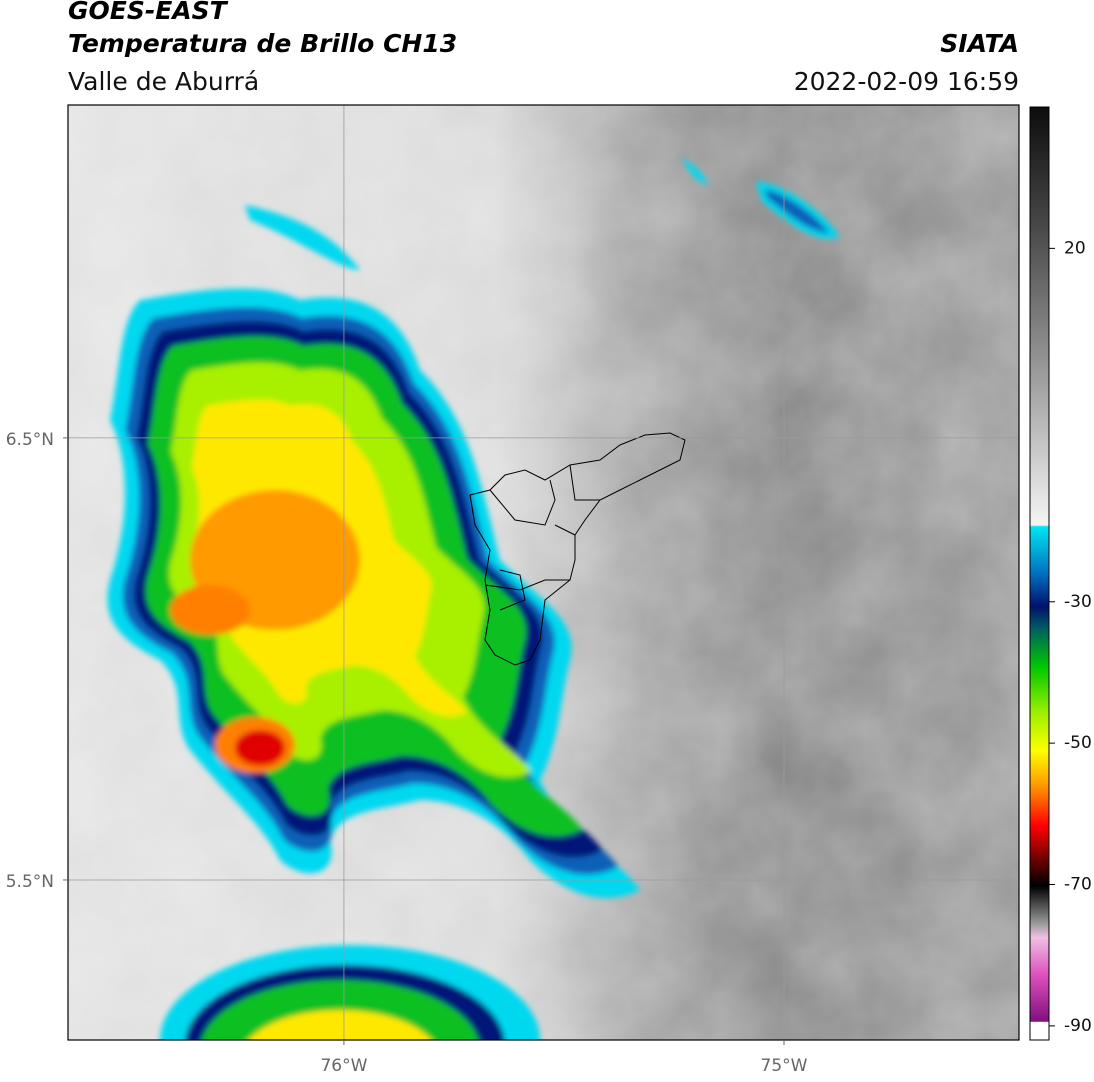  I want to click on valley-boundaries, so click(577, 549).